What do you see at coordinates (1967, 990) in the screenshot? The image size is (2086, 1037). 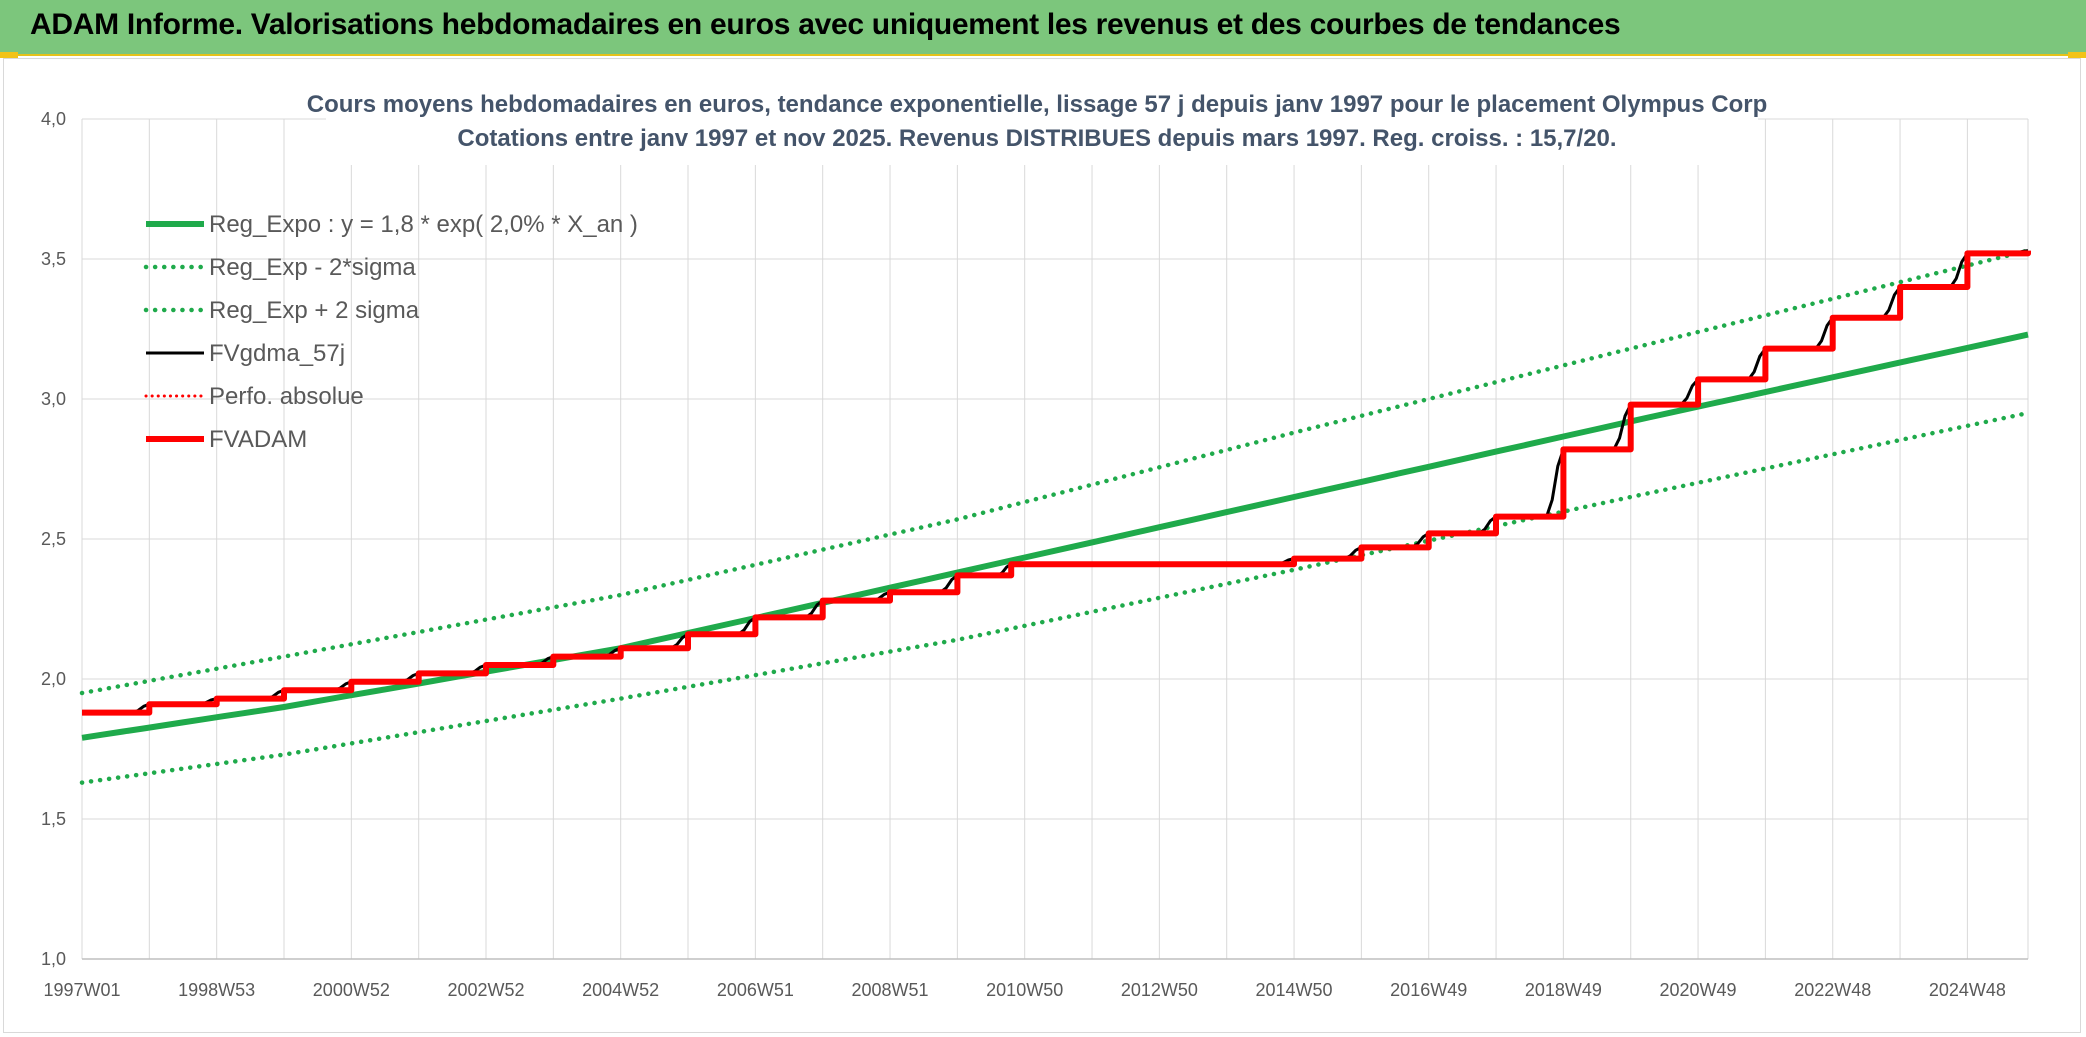 I see `x-tick-label: 2024W48` at bounding box center [1967, 990].